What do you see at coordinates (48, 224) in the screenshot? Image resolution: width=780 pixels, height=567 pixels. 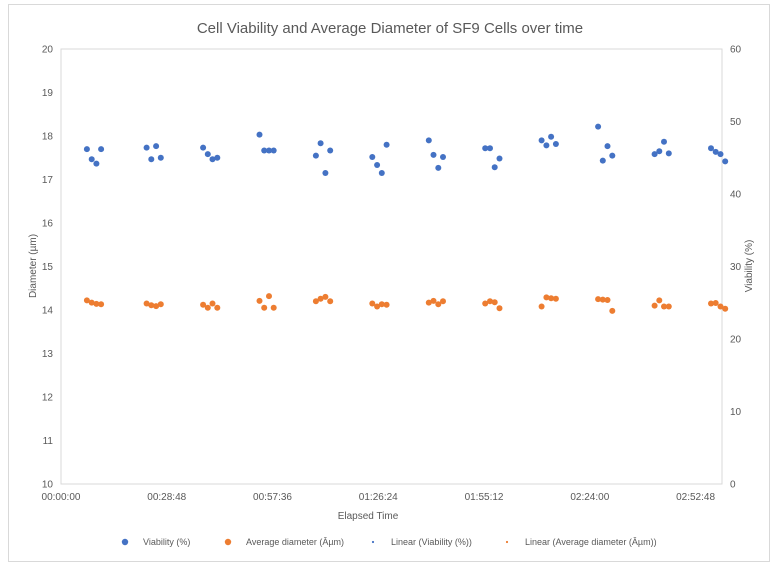 I see `y-left-tick-label: 16` at bounding box center [48, 224].